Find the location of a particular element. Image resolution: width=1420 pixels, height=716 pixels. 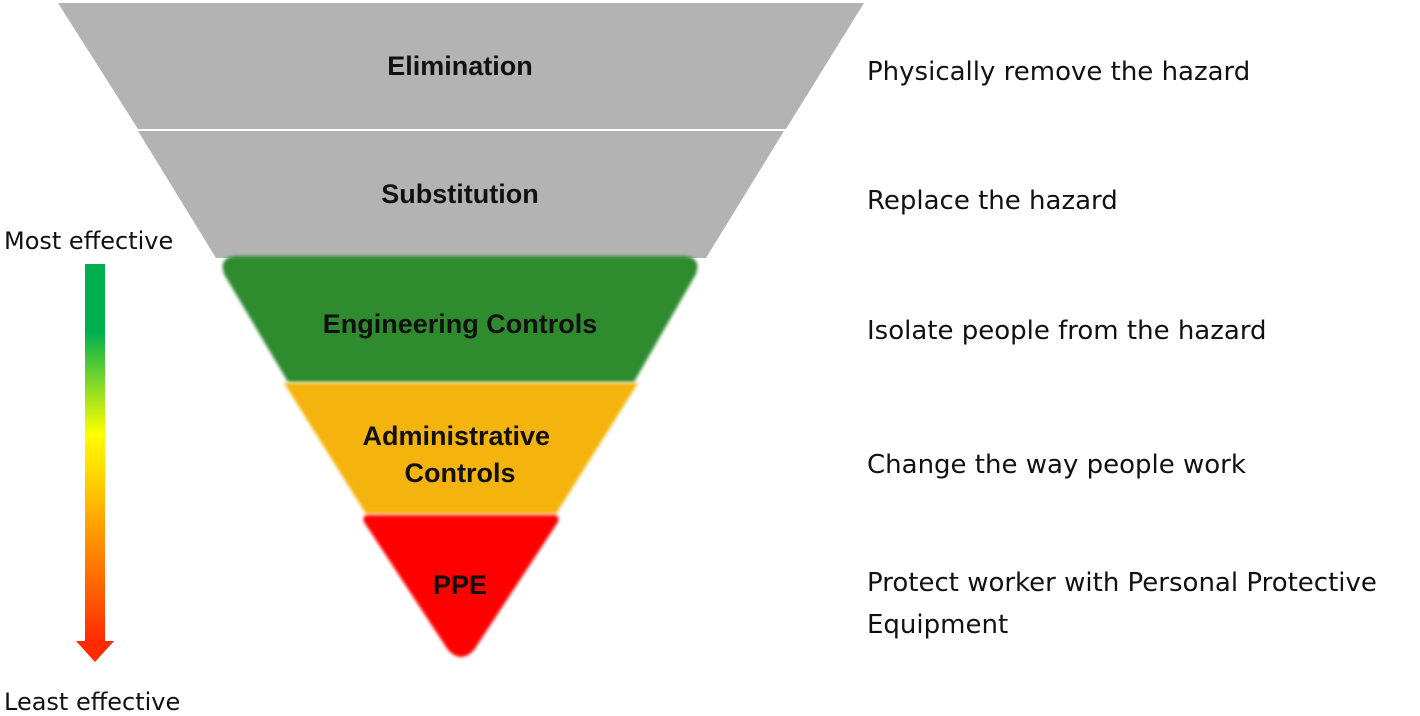

least-effective-label: Least effective is located at coordinates (92, 702).